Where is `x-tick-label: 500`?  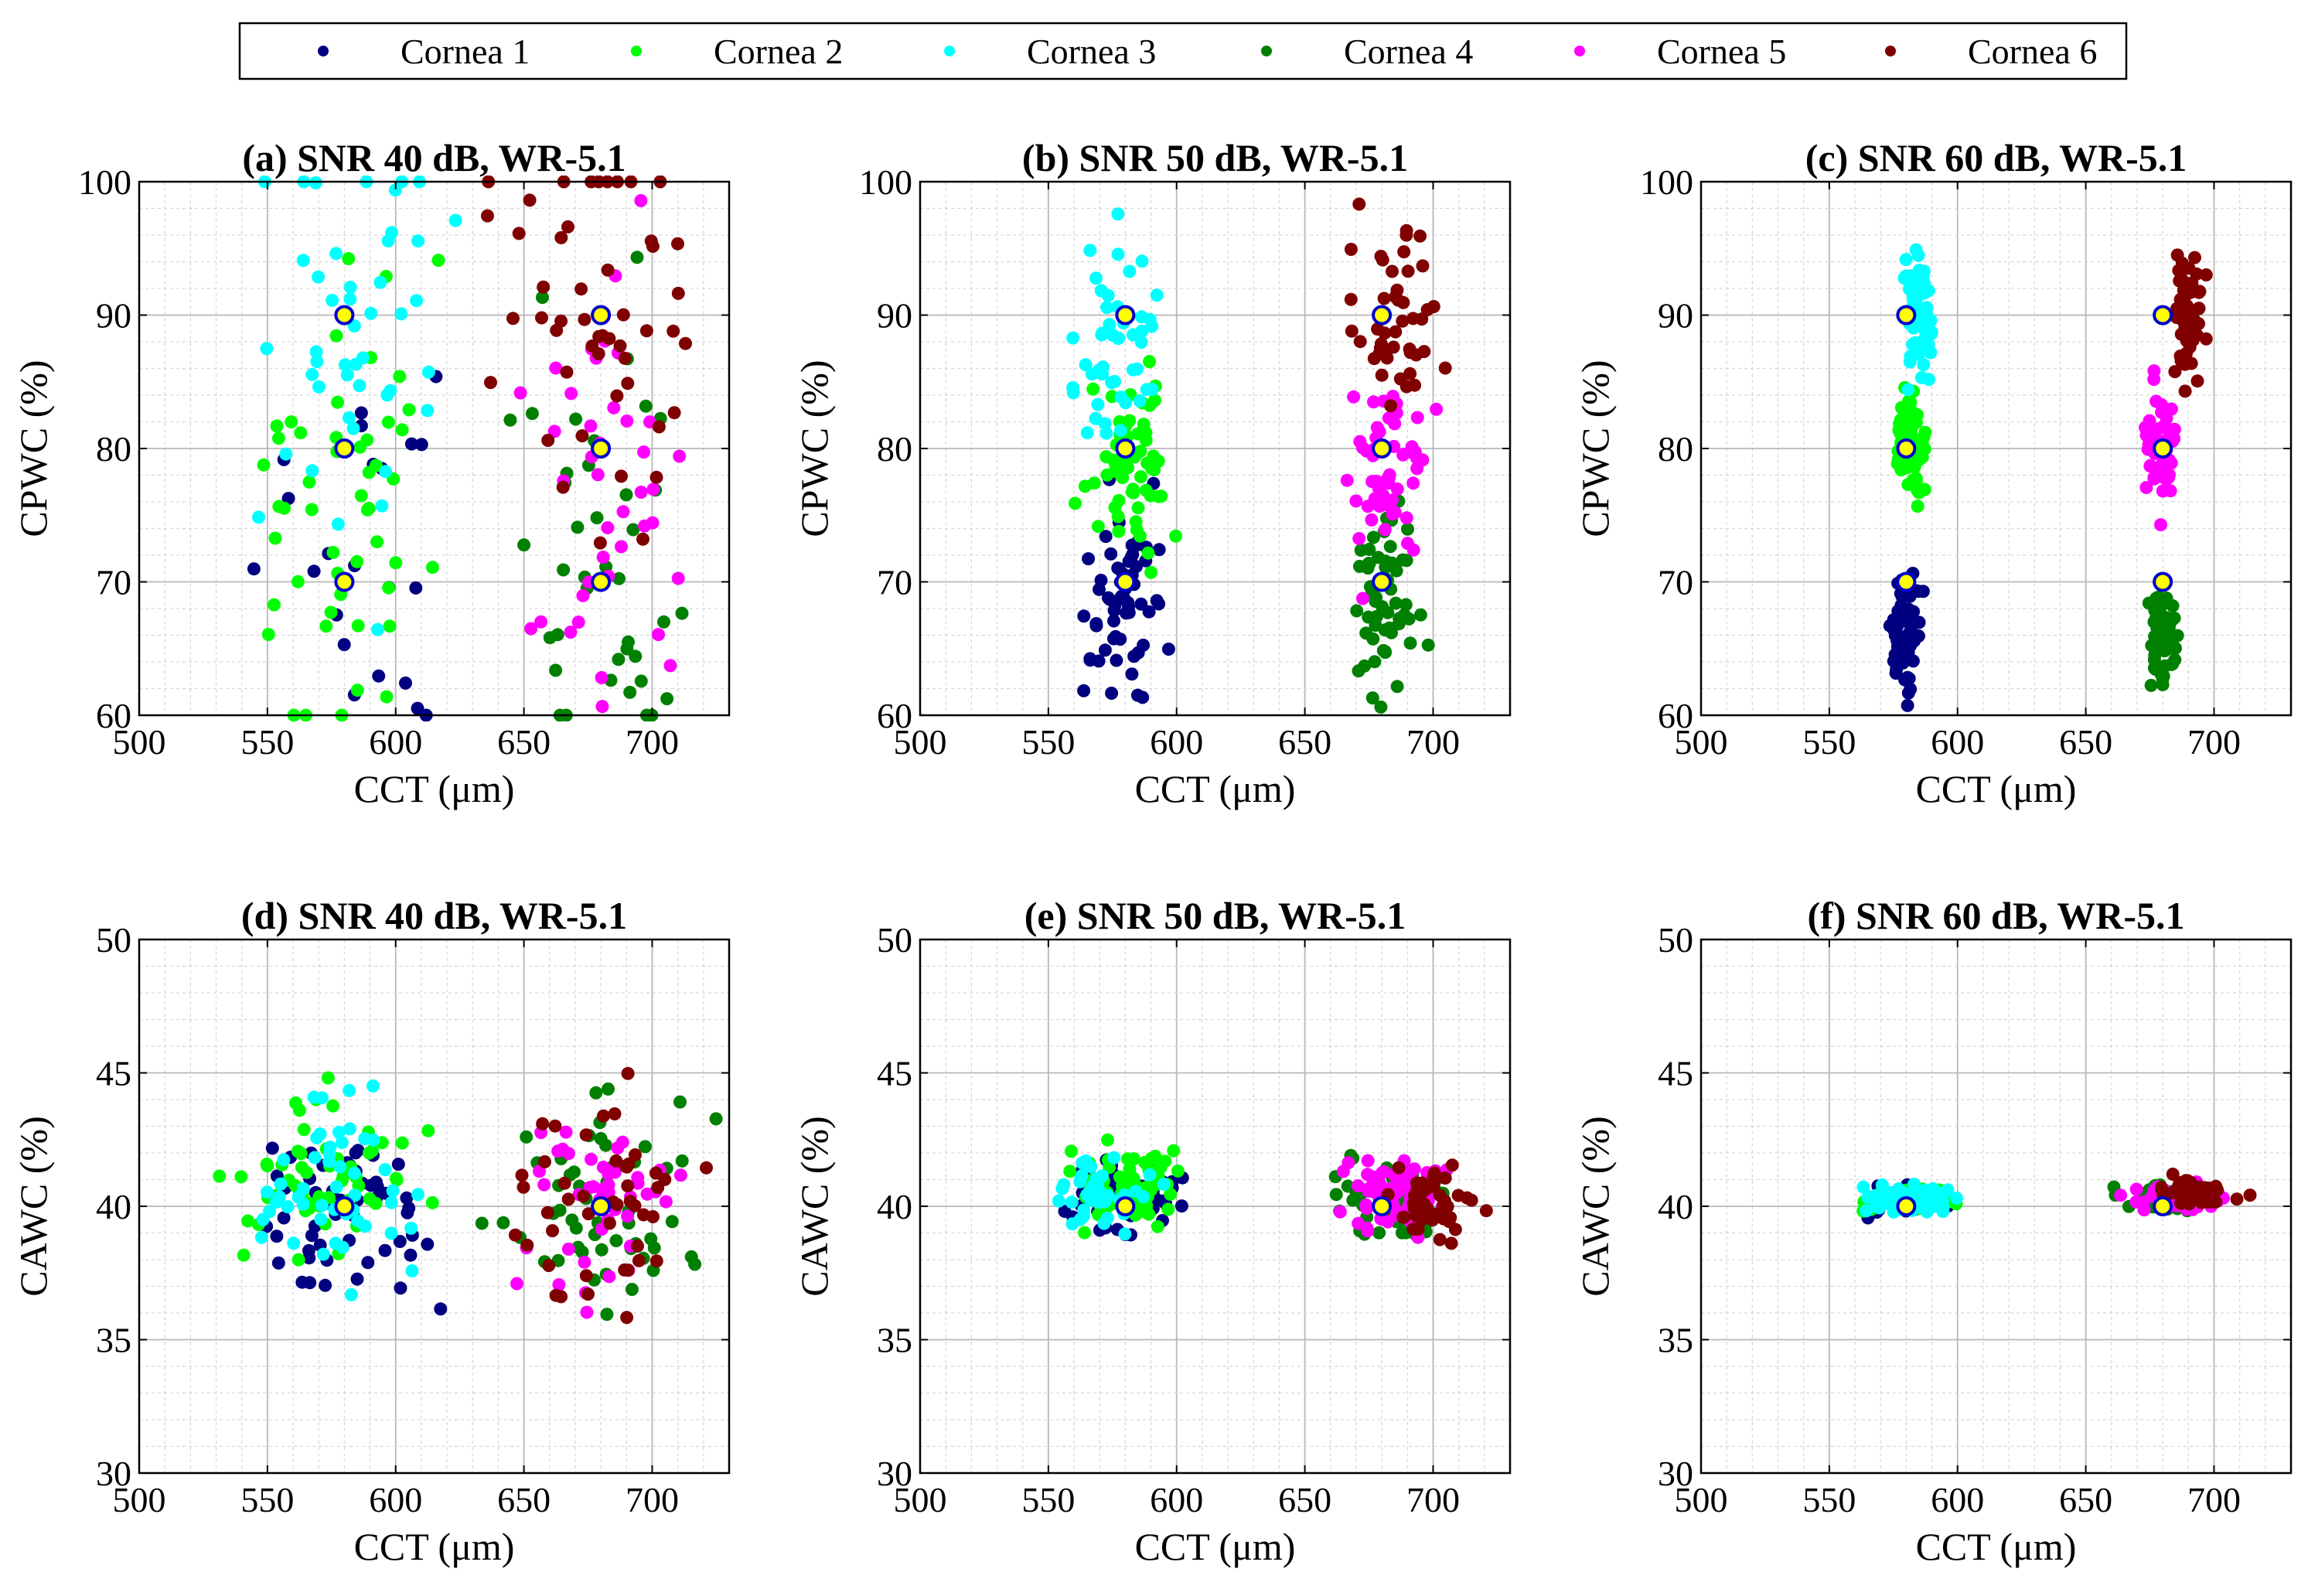 x-tick-label: 500 is located at coordinates (139, 1499).